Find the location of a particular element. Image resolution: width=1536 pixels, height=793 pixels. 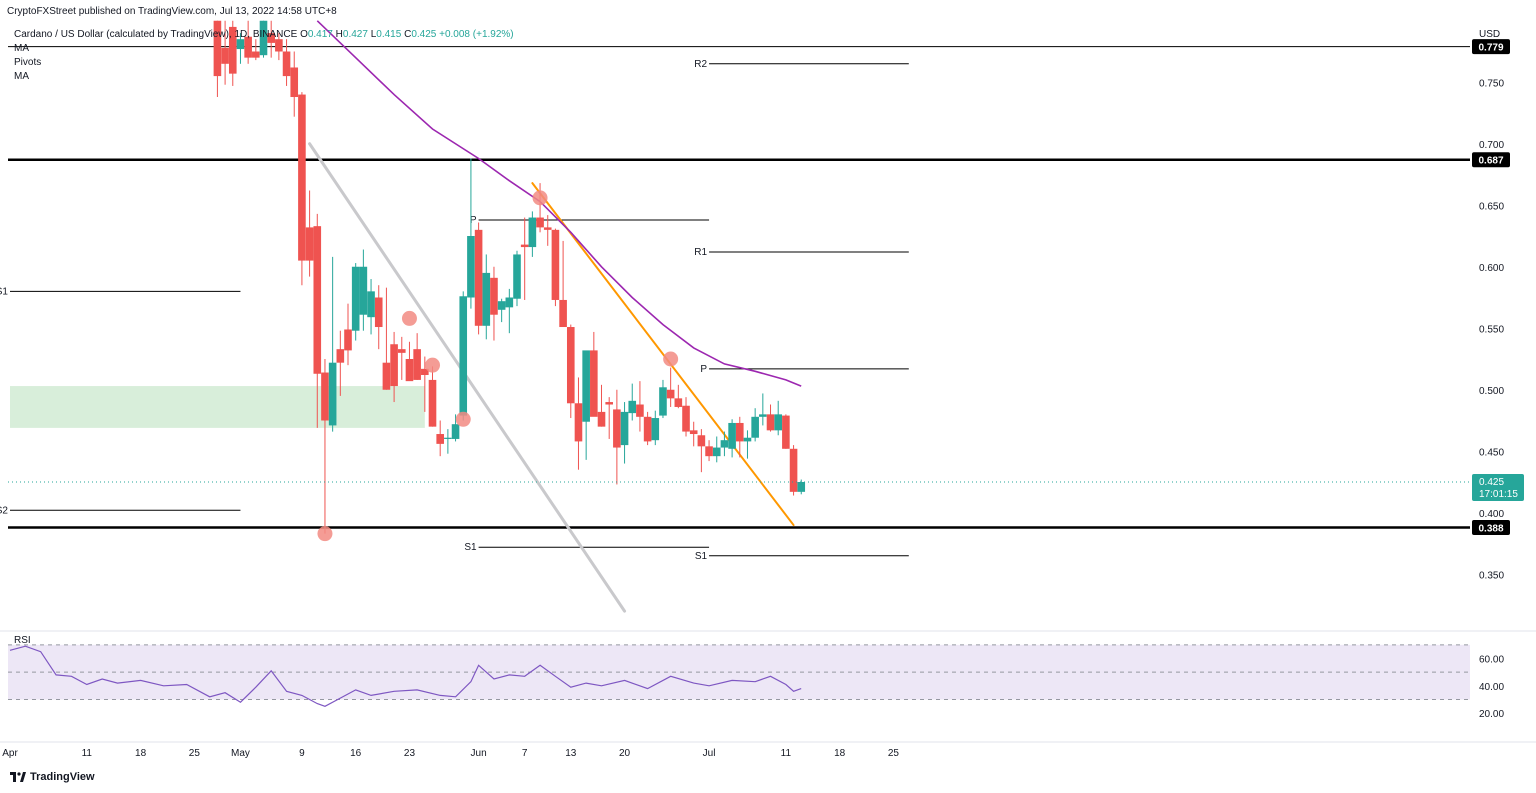

pivot-label-r1: R1 is located at coordinates (700, 252).